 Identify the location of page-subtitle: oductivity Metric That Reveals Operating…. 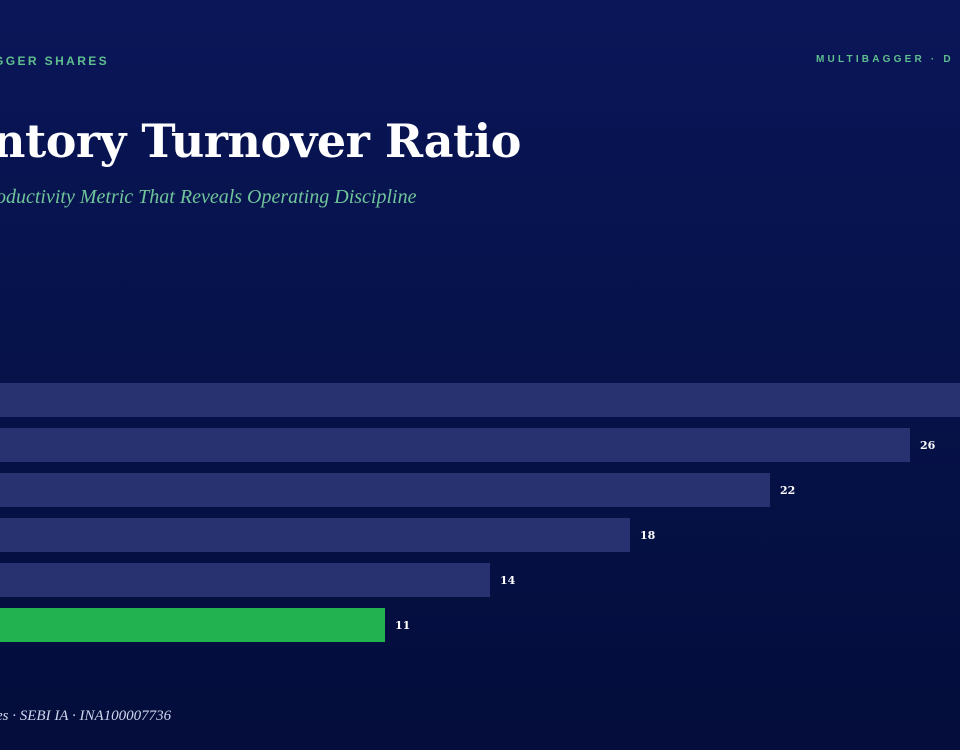
(208, 197).